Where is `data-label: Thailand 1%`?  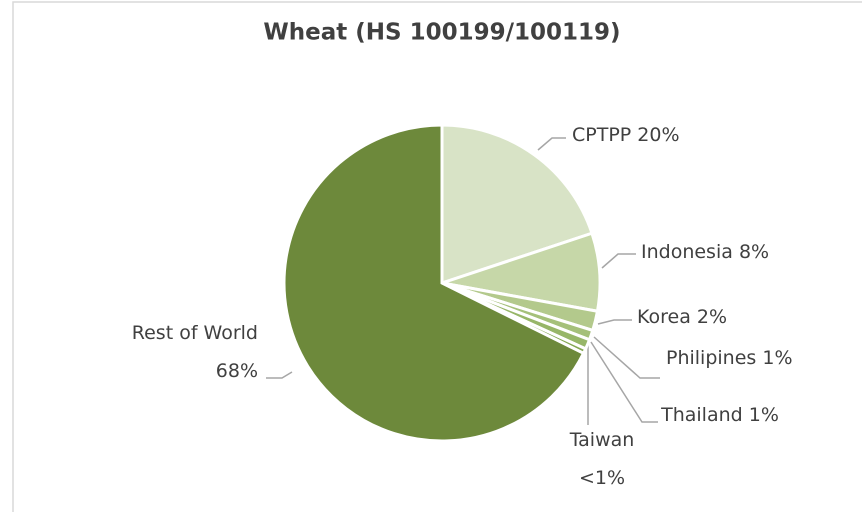 data-label: Thailand 1% is located at coordinates (720, 415).